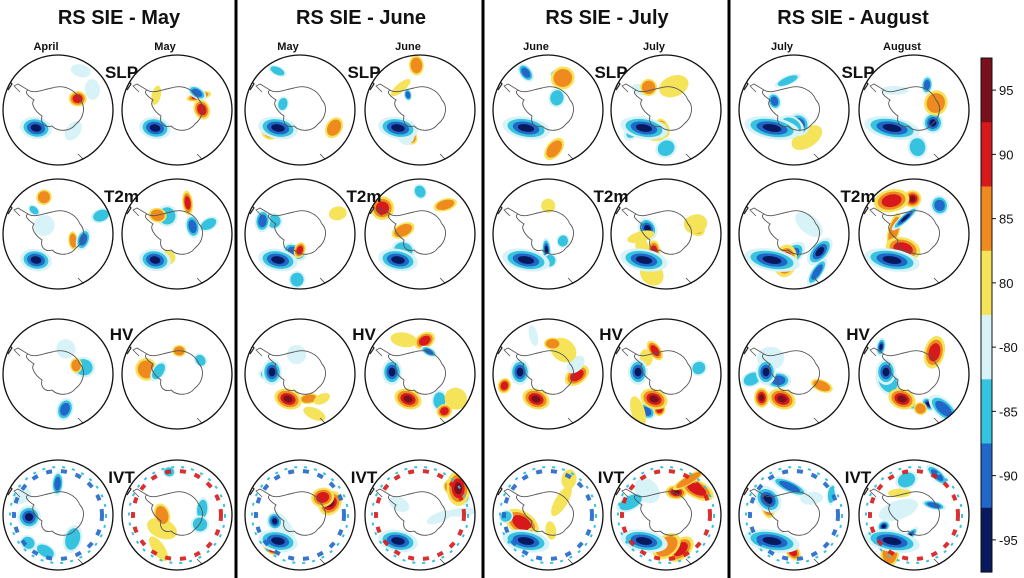 The width and height of the screenshot is (1024, 578). Describe the element at coordinates (45, 47) in the screenshot. I see `month-label: April` at that location.